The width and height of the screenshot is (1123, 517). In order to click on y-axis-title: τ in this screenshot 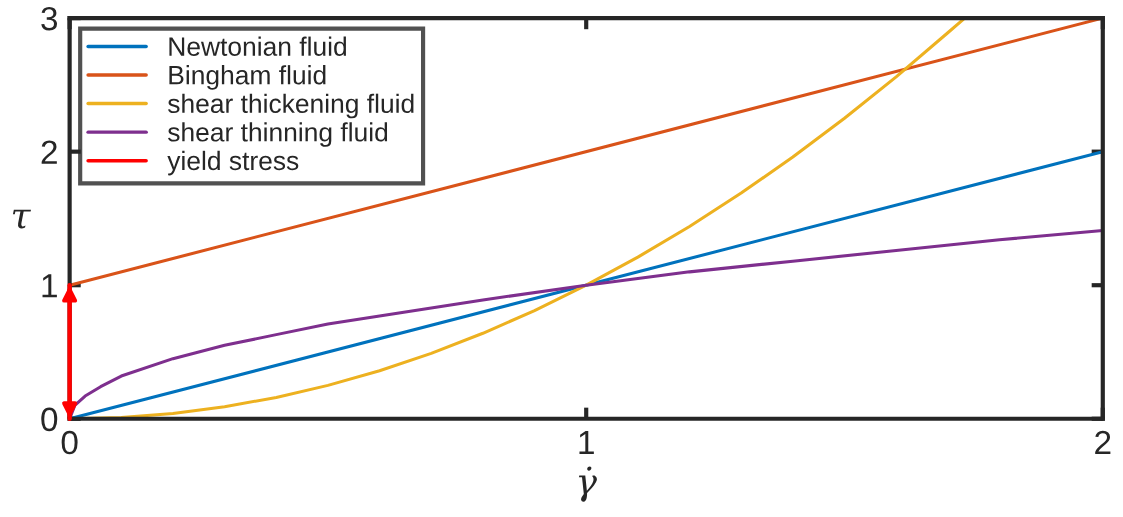, I will do `click(21, 219)`.